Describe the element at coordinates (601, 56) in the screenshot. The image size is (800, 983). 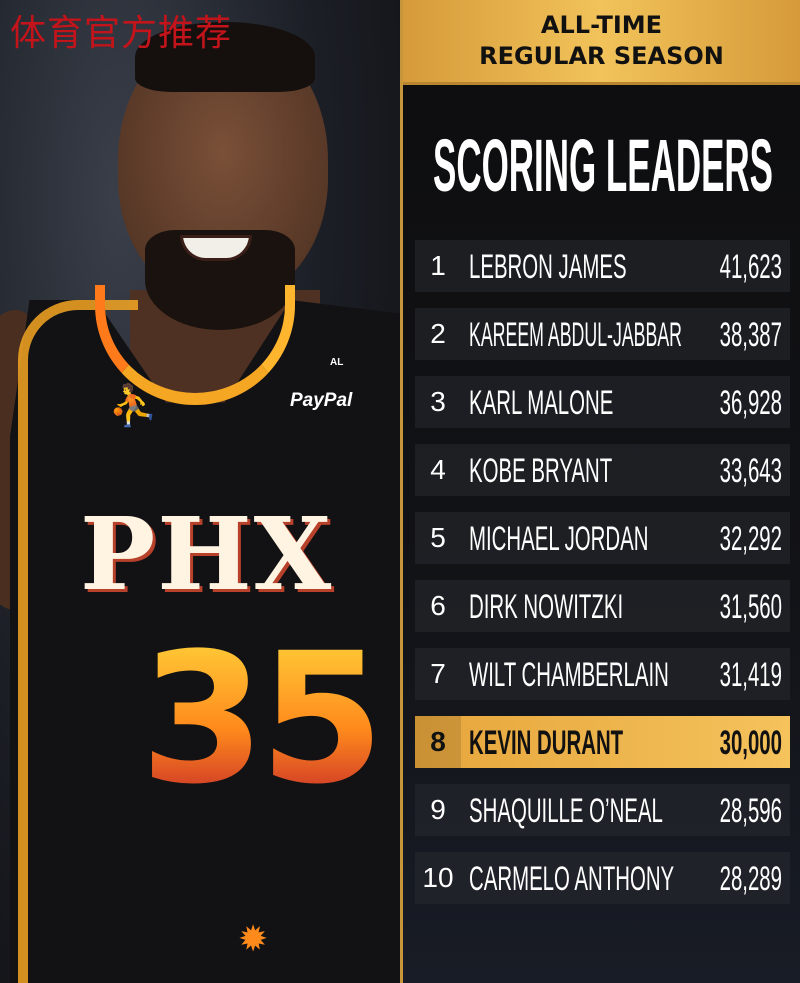
I see `header-line2: REGULAR SEASON` at that location.